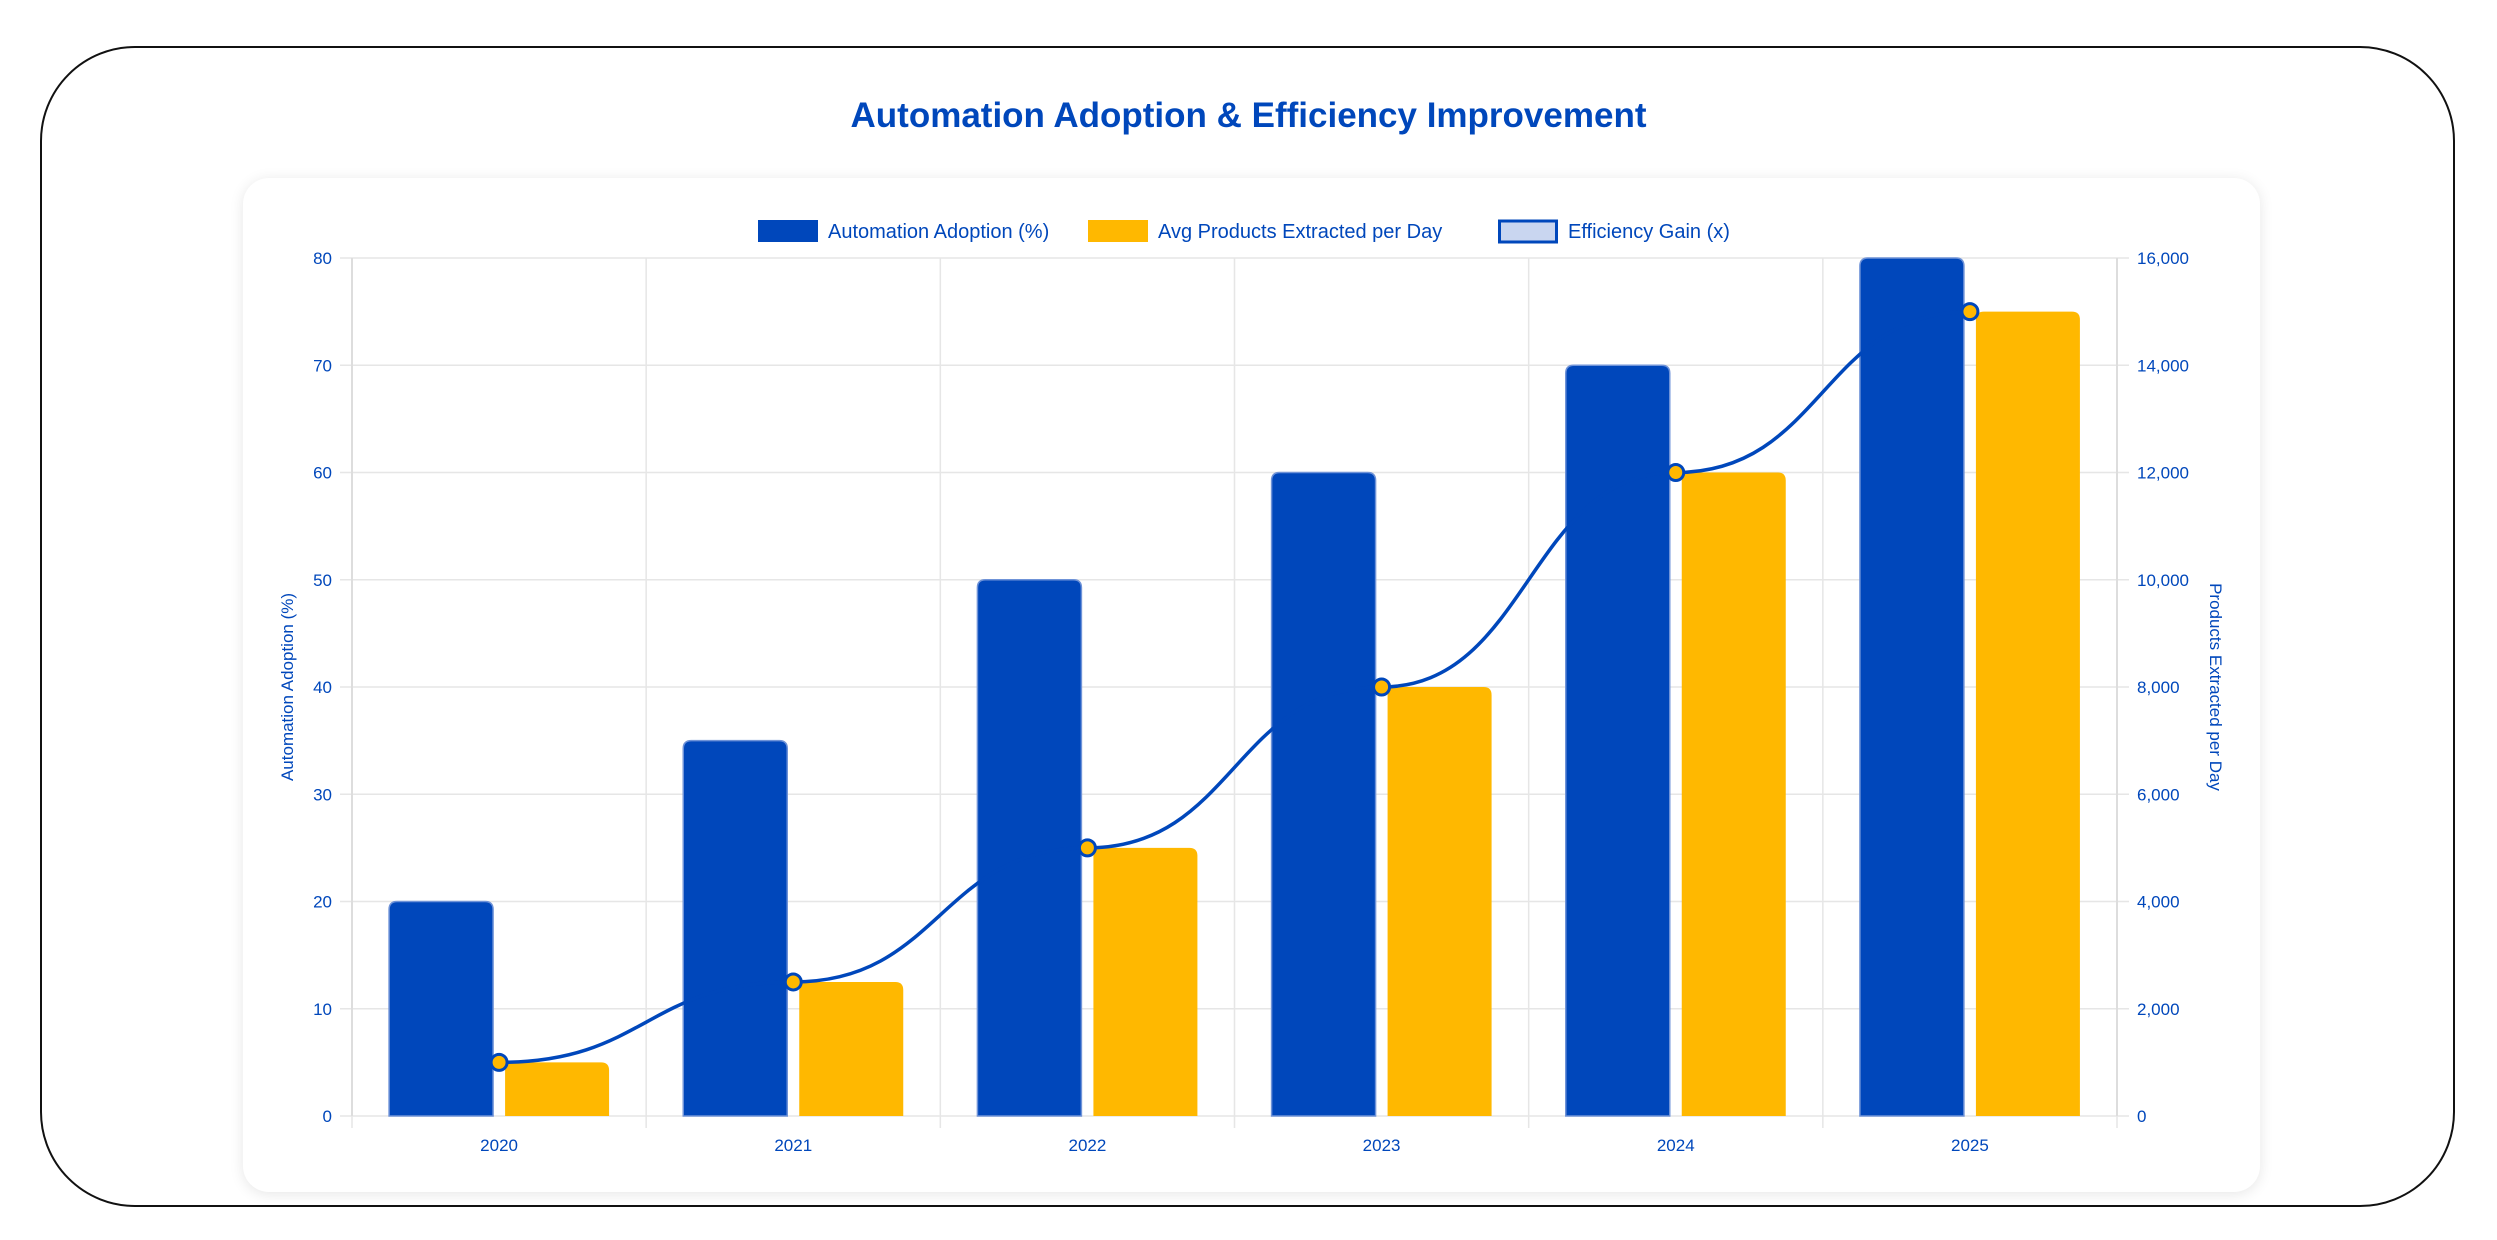 Image resolution: width=2497 pixels, height=1240 pixels. I want to click on y-left-tick-label: 0, so click(327, 1116).